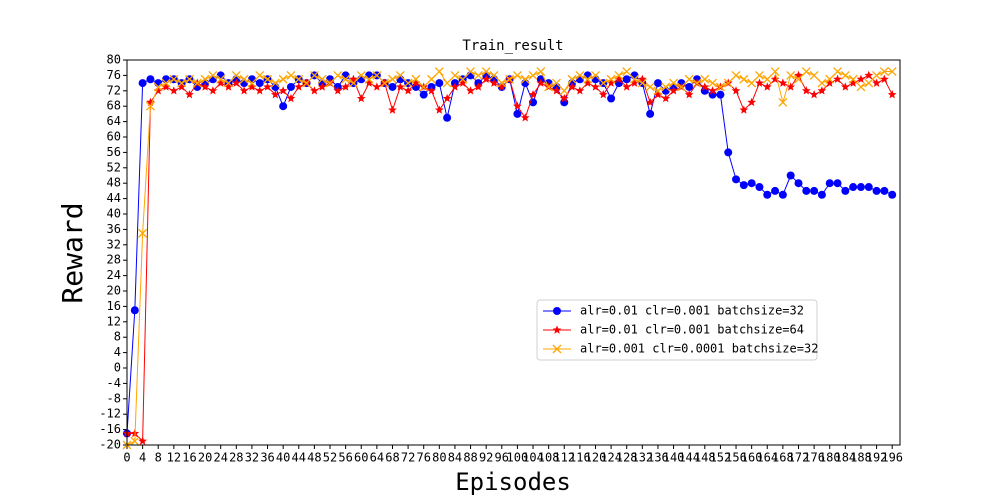 The width and height of the screenshot is (1000, 500). Describe the element at coordinates (439, 458) in the screenshot. I see `x-tick-label: 80` at that location.